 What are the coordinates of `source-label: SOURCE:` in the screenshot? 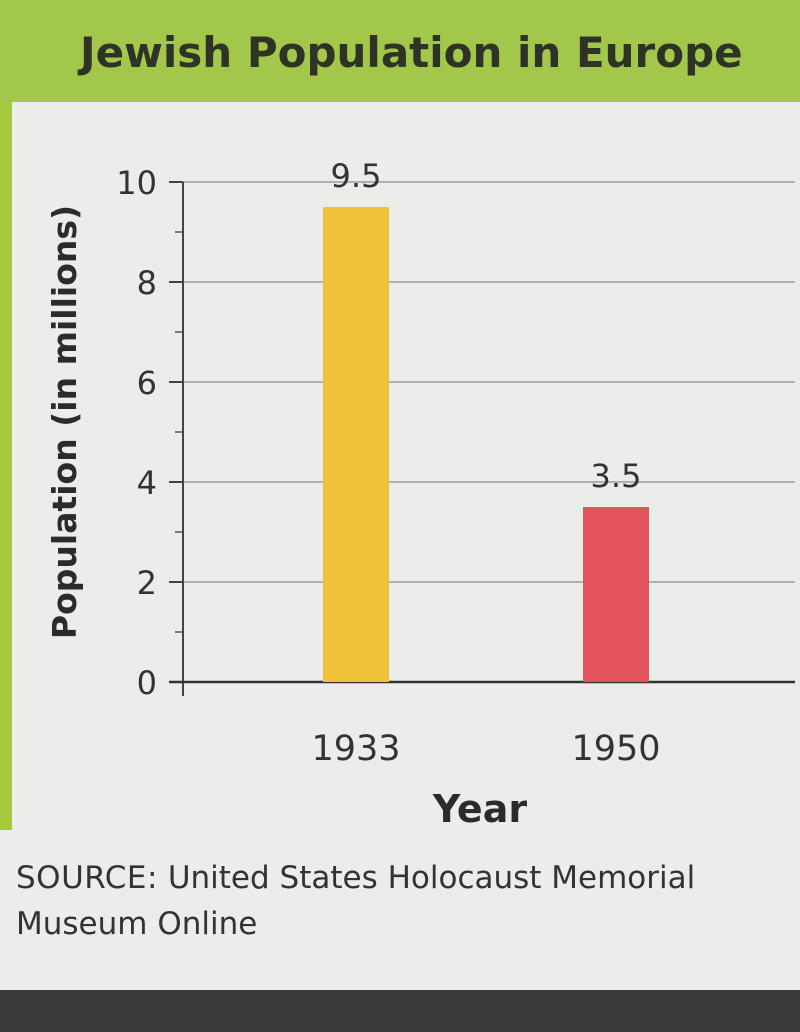 It's located at (87, 878).